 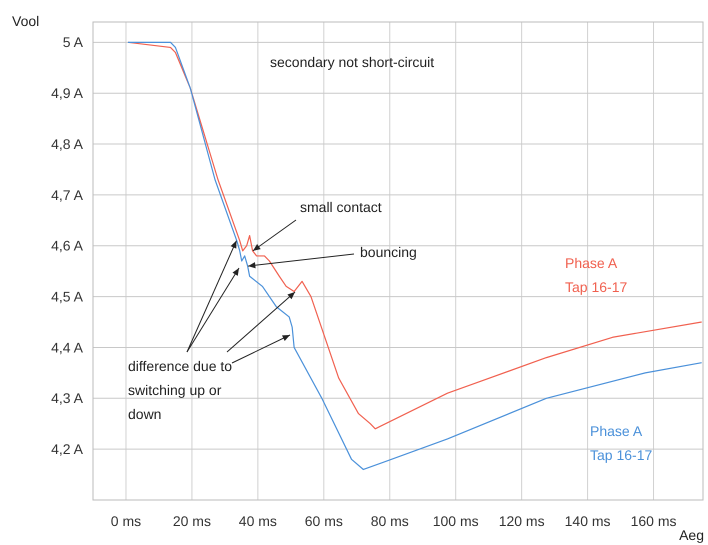 I want to click on x-tick-label: 0 ms, so click(x=126, y=521).